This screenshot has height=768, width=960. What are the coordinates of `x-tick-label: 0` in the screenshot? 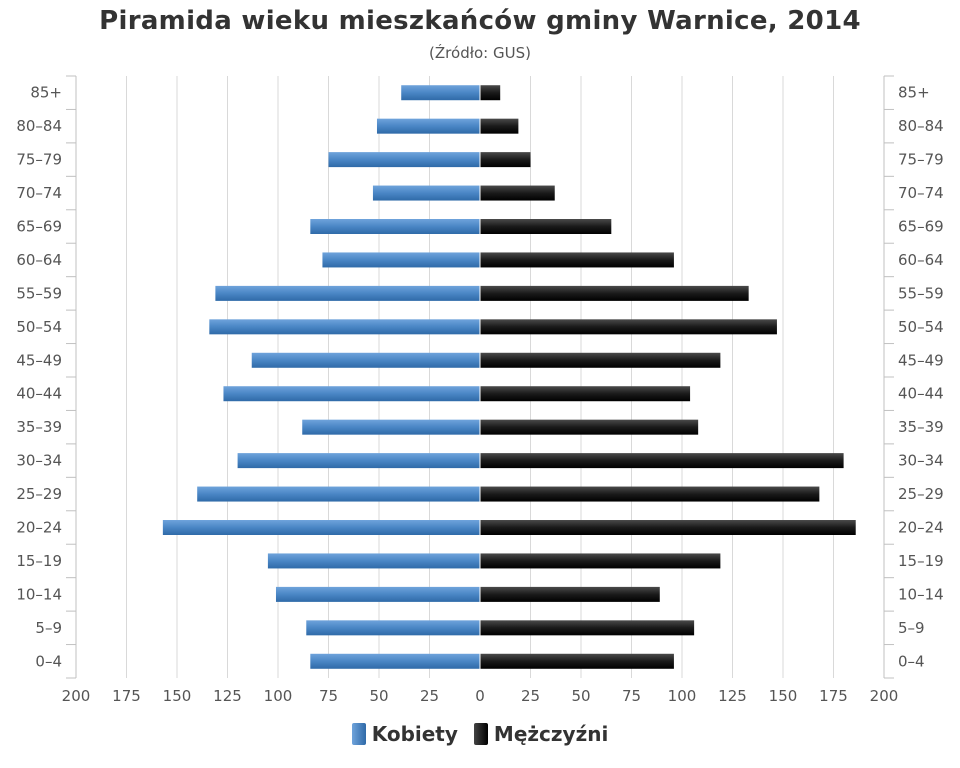 It's located at (480, 696).